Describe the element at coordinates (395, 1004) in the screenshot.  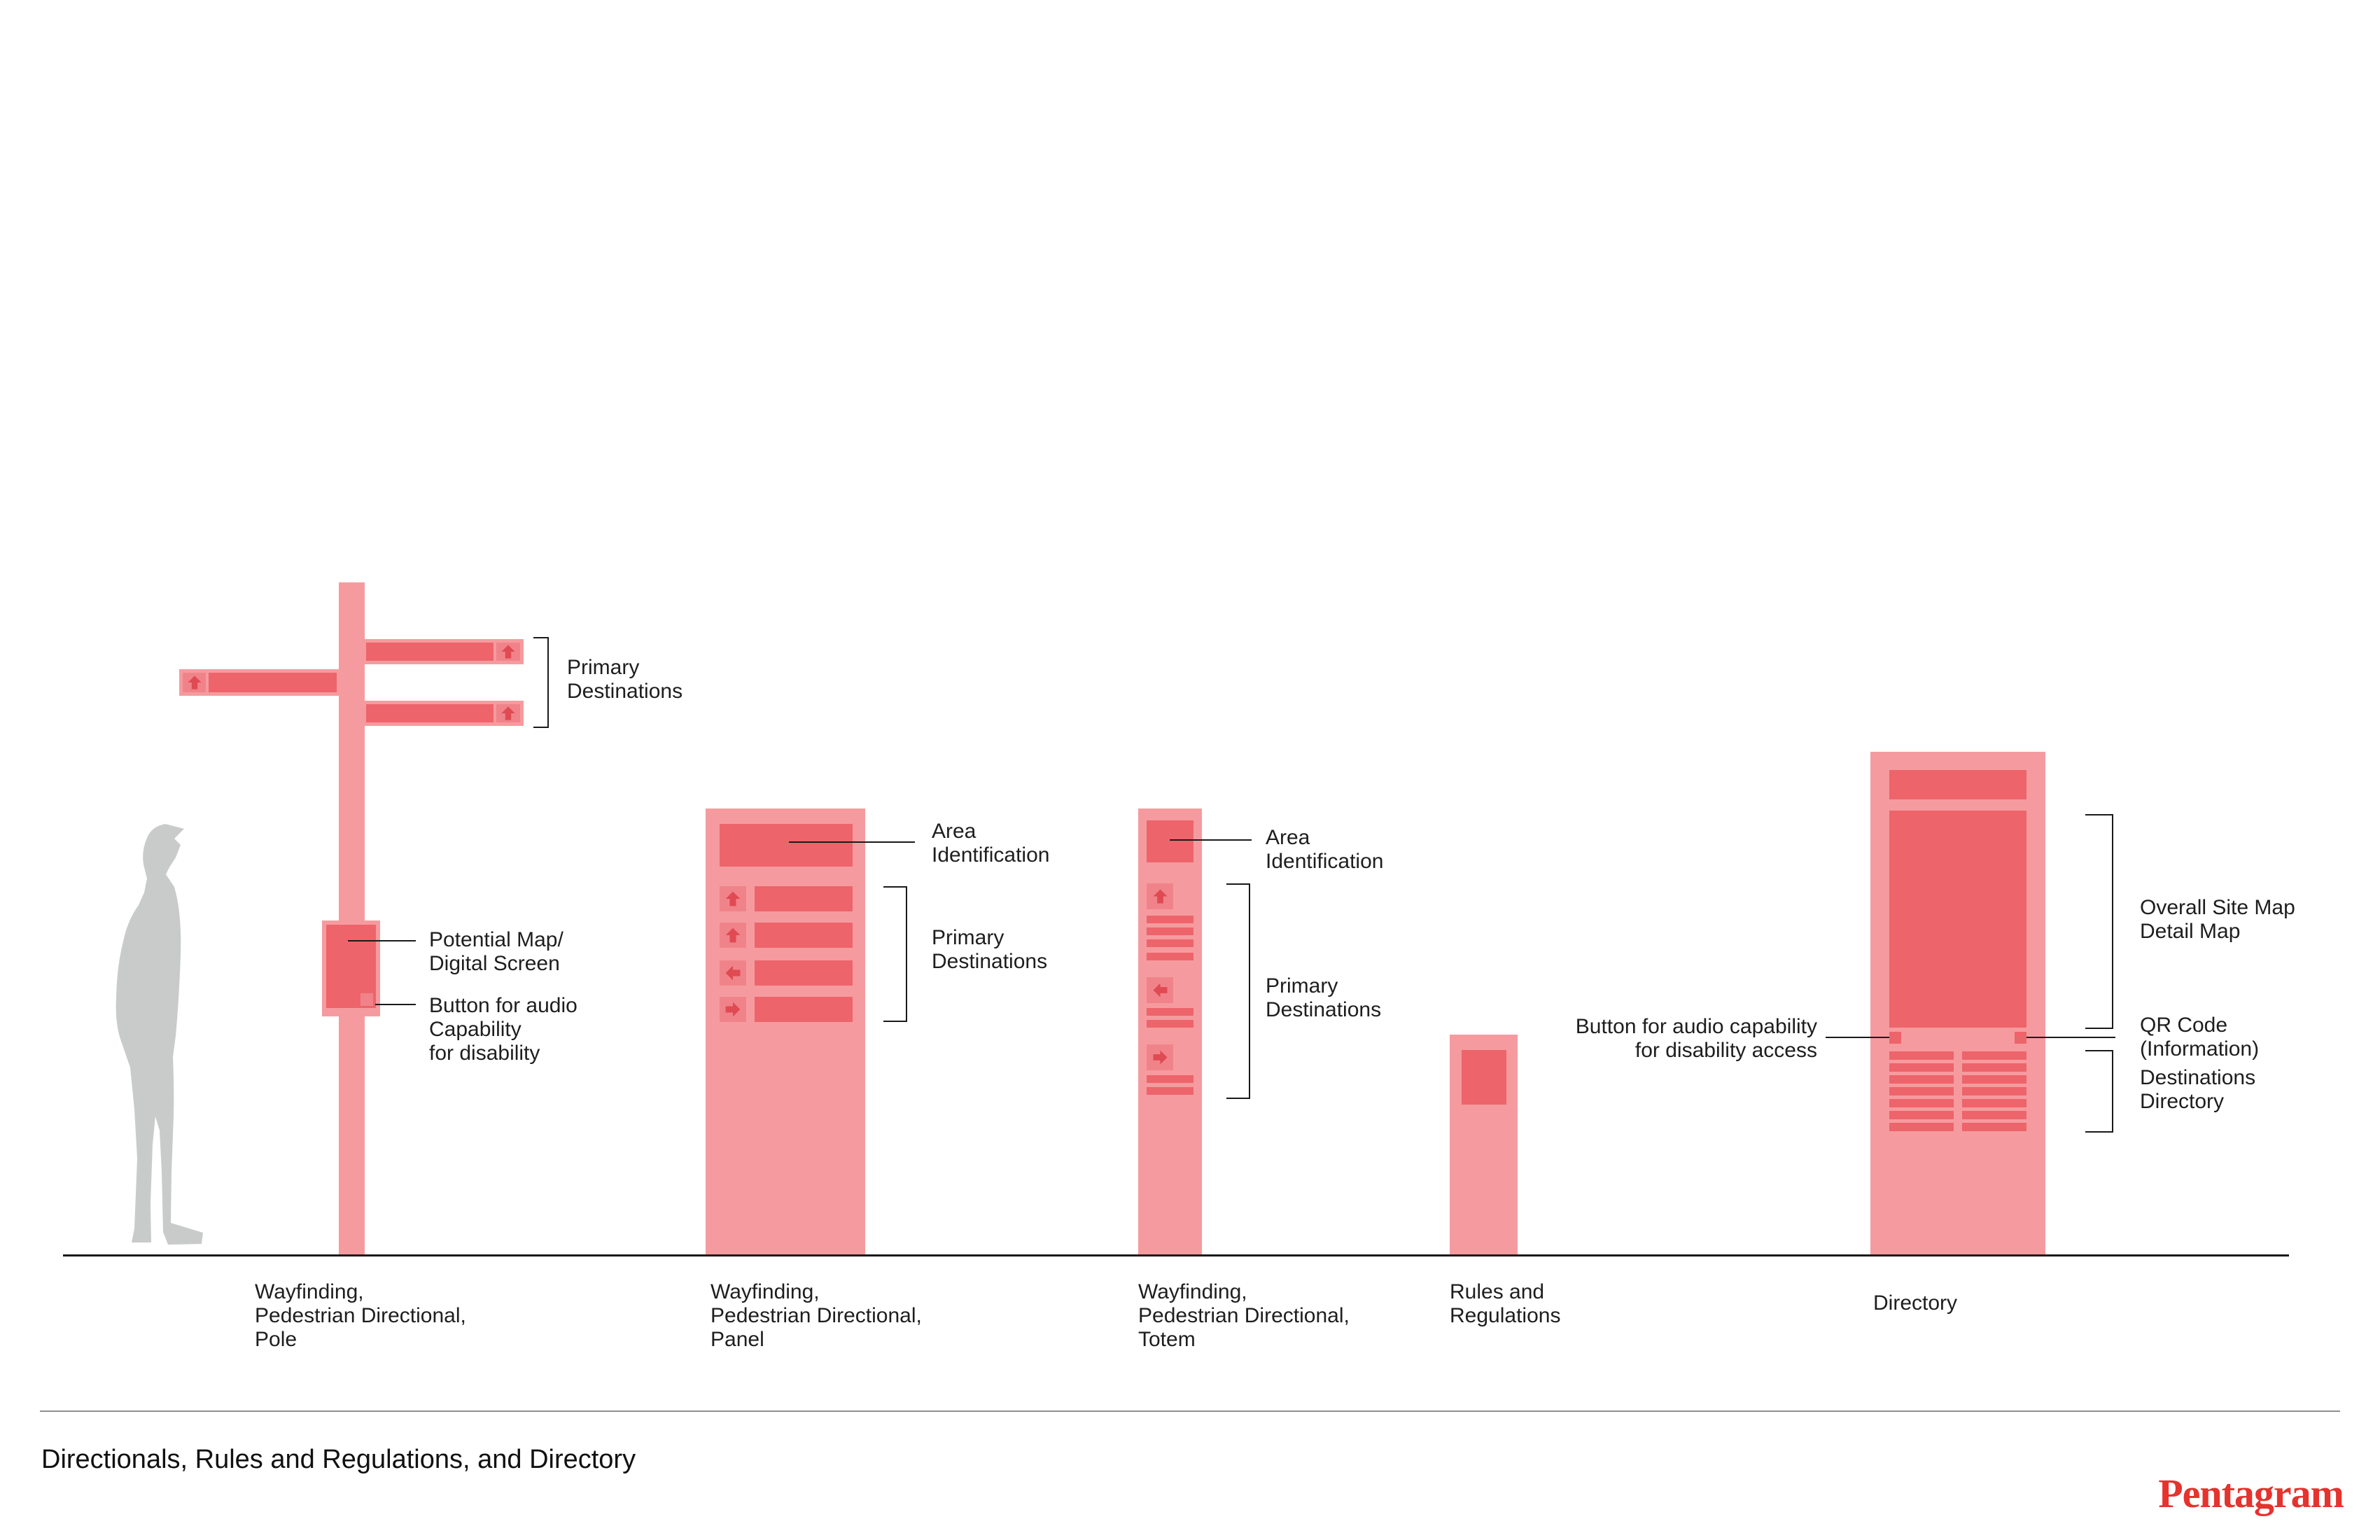
I see `audio-leader-line` at that location.